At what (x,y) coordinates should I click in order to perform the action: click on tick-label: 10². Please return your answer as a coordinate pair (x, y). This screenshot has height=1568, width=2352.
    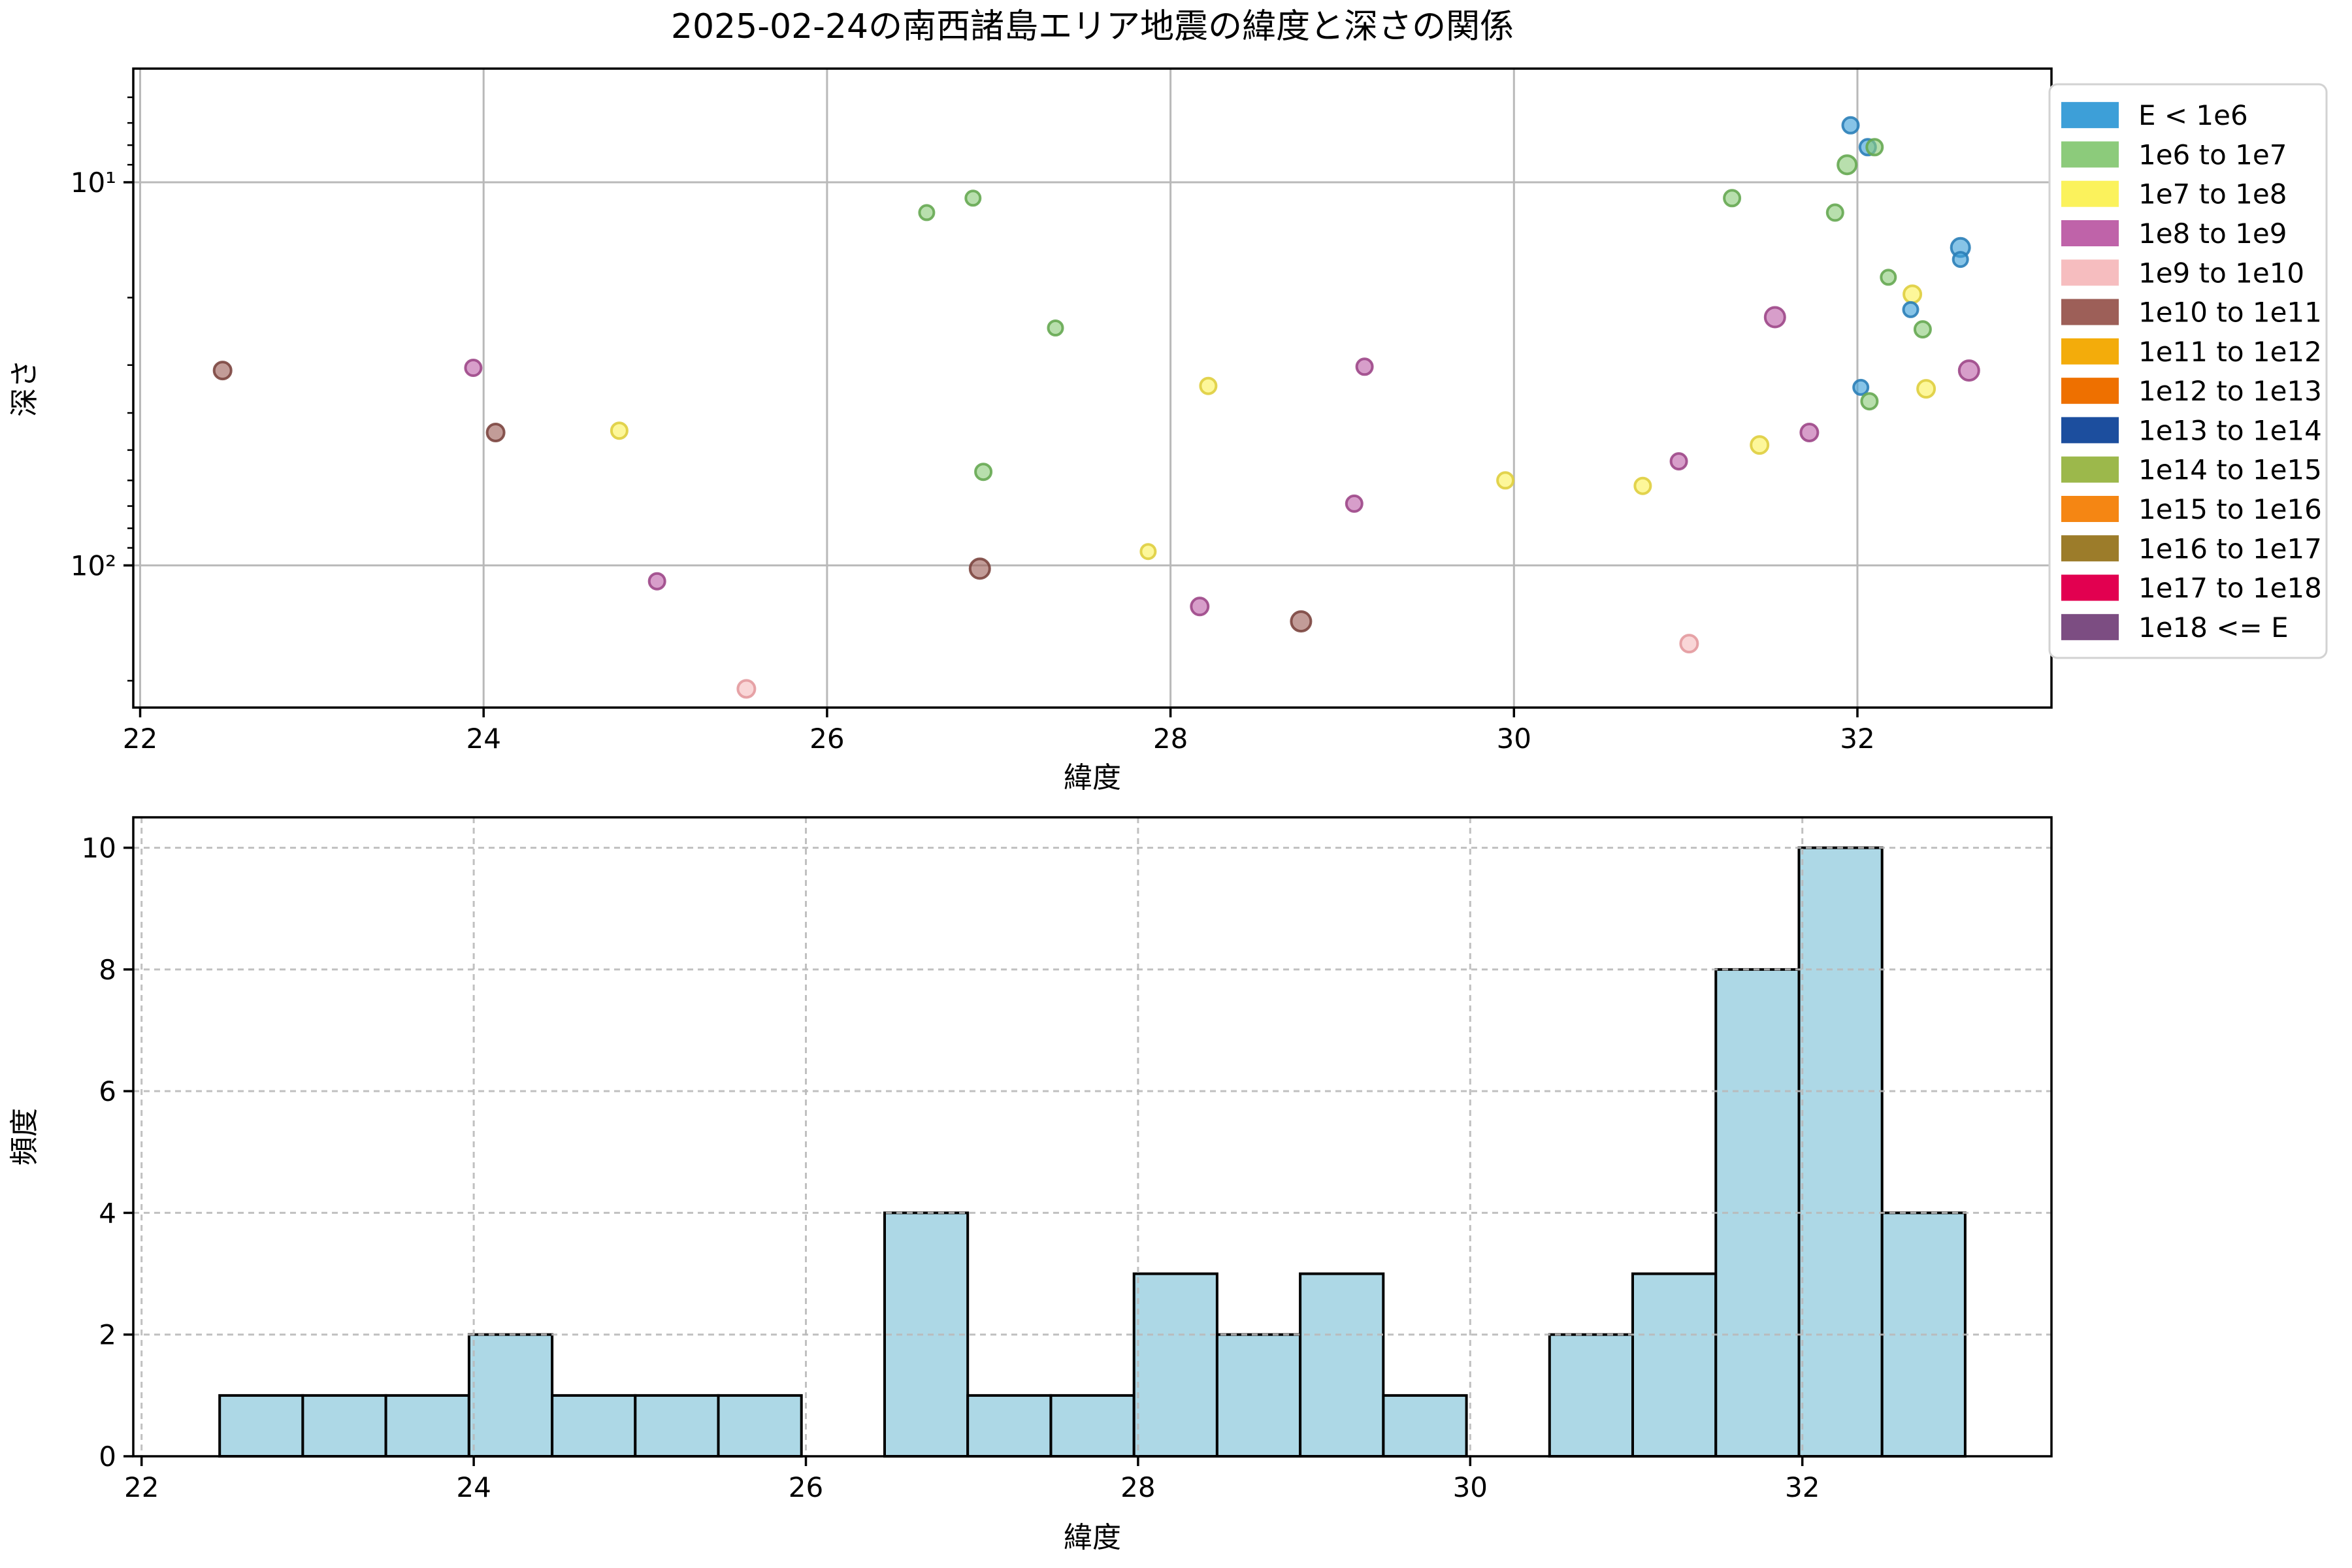
    Looking at the image, I should click on (93, 565).